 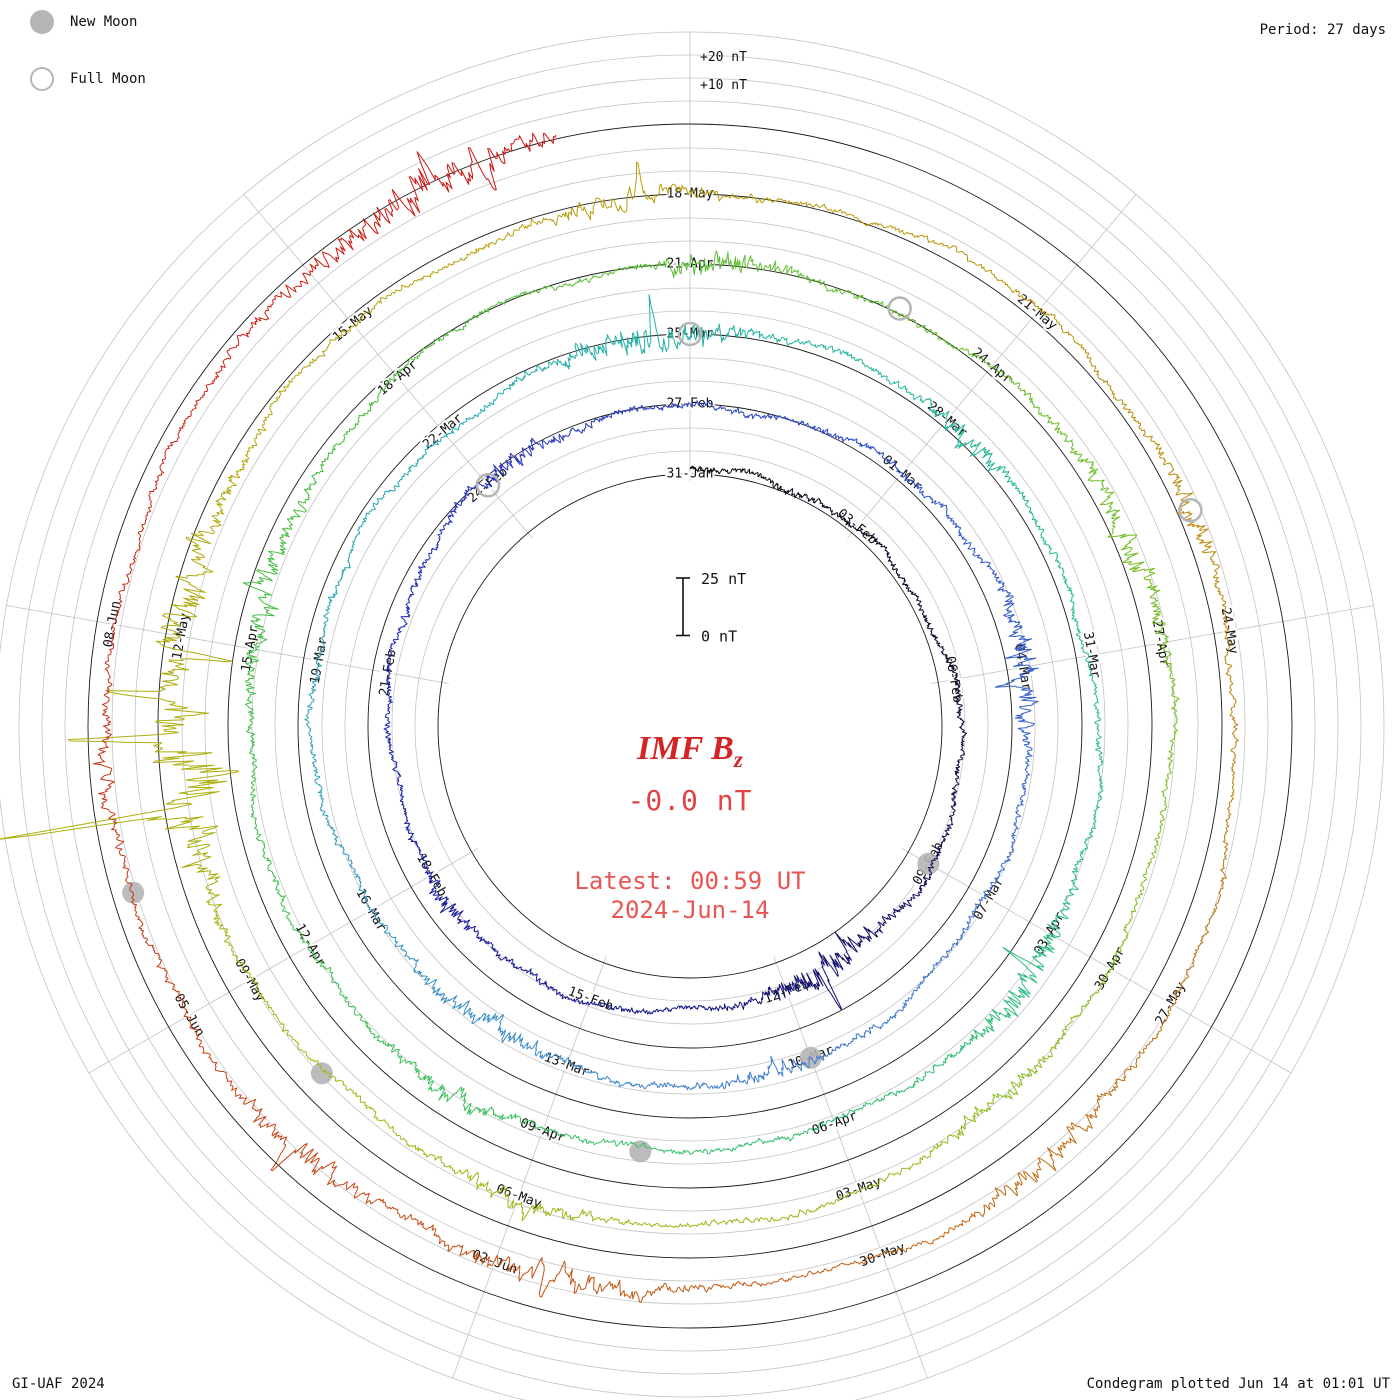 I want to click on legend-full-moon: Full Moon, so click(x=88, y=79).